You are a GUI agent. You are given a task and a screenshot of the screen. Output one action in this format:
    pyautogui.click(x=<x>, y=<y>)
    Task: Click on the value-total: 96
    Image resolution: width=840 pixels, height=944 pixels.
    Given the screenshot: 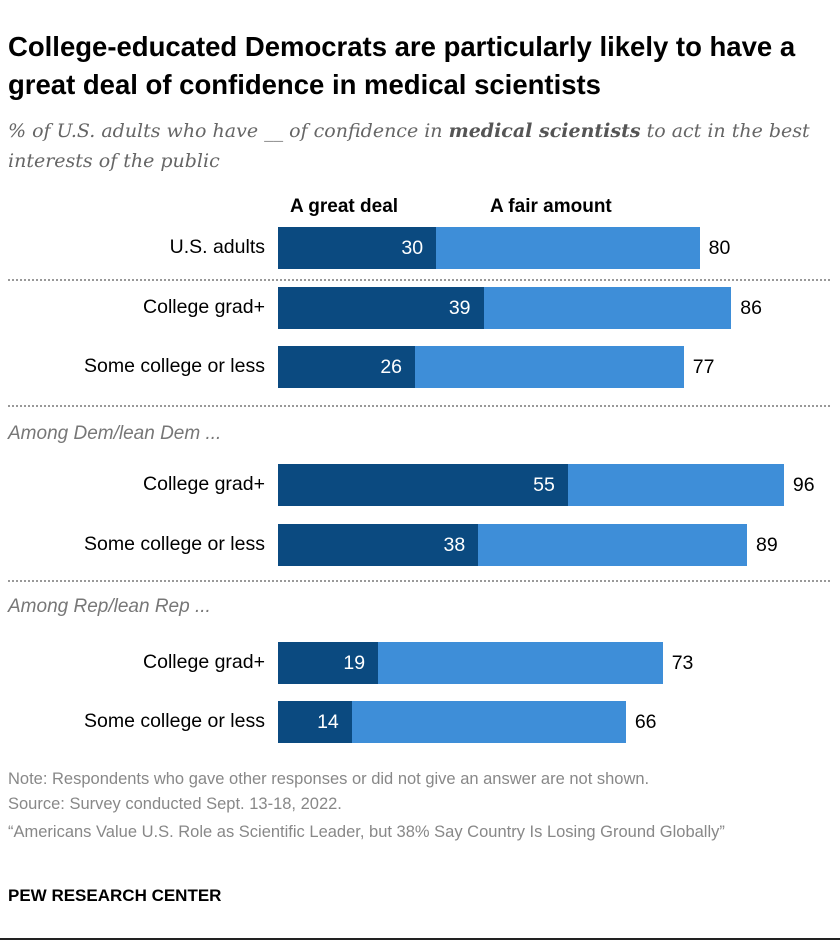 What is the action you would take?
    pyautogui.click(x=803, y=485)
    